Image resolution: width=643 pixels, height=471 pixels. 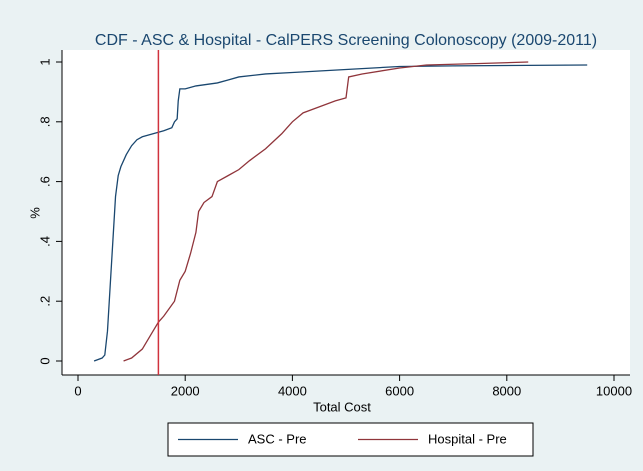 What do you see at coordinates (44, 181) in the screenshot?
I see `y-tick-label: .6` at bounding box center [44, 181].